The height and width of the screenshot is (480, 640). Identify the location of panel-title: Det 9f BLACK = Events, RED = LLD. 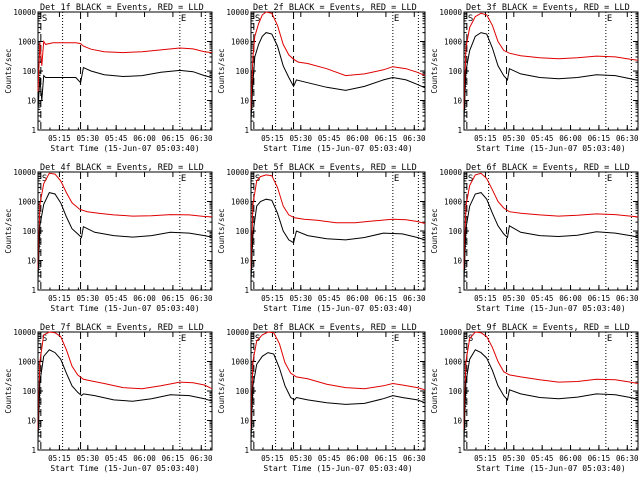
(548, 328).